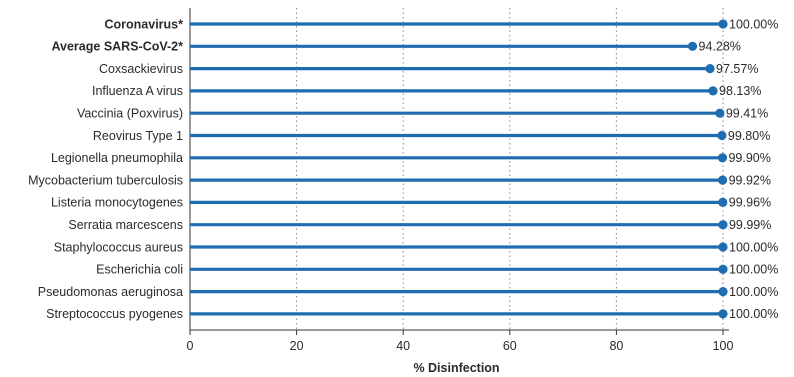 Image resolution: width=794 pixels, height=377 pixels. Describe the element at coordinates (130, 114) in the screenshot. I see `category-label: Vaccinia (Poxvirus)` at that location.